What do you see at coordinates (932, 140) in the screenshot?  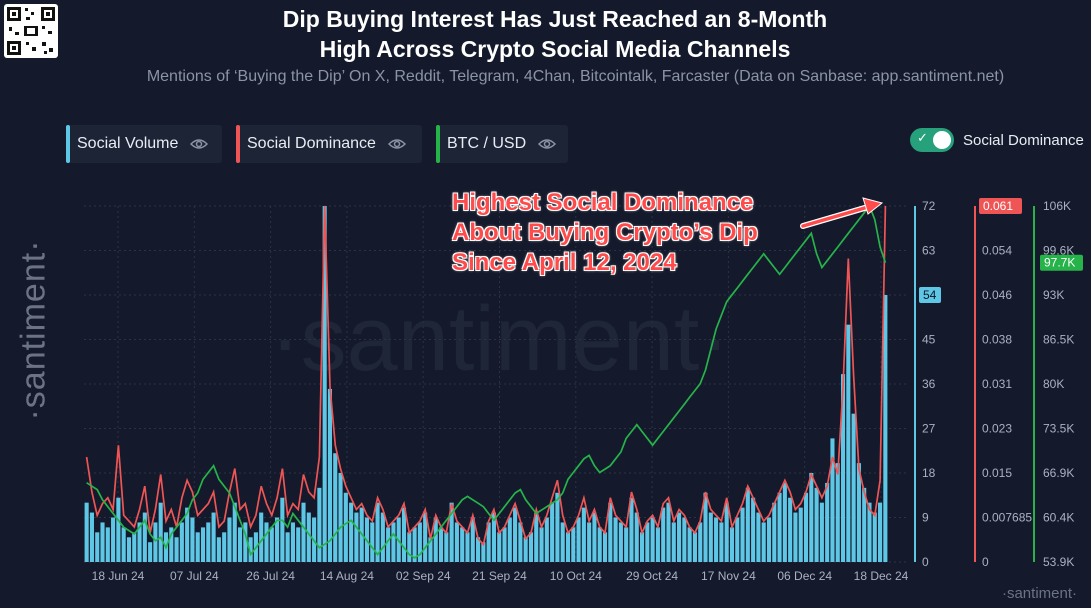 I see `toggle-switch: ✓` at bounding box center [932, 140].